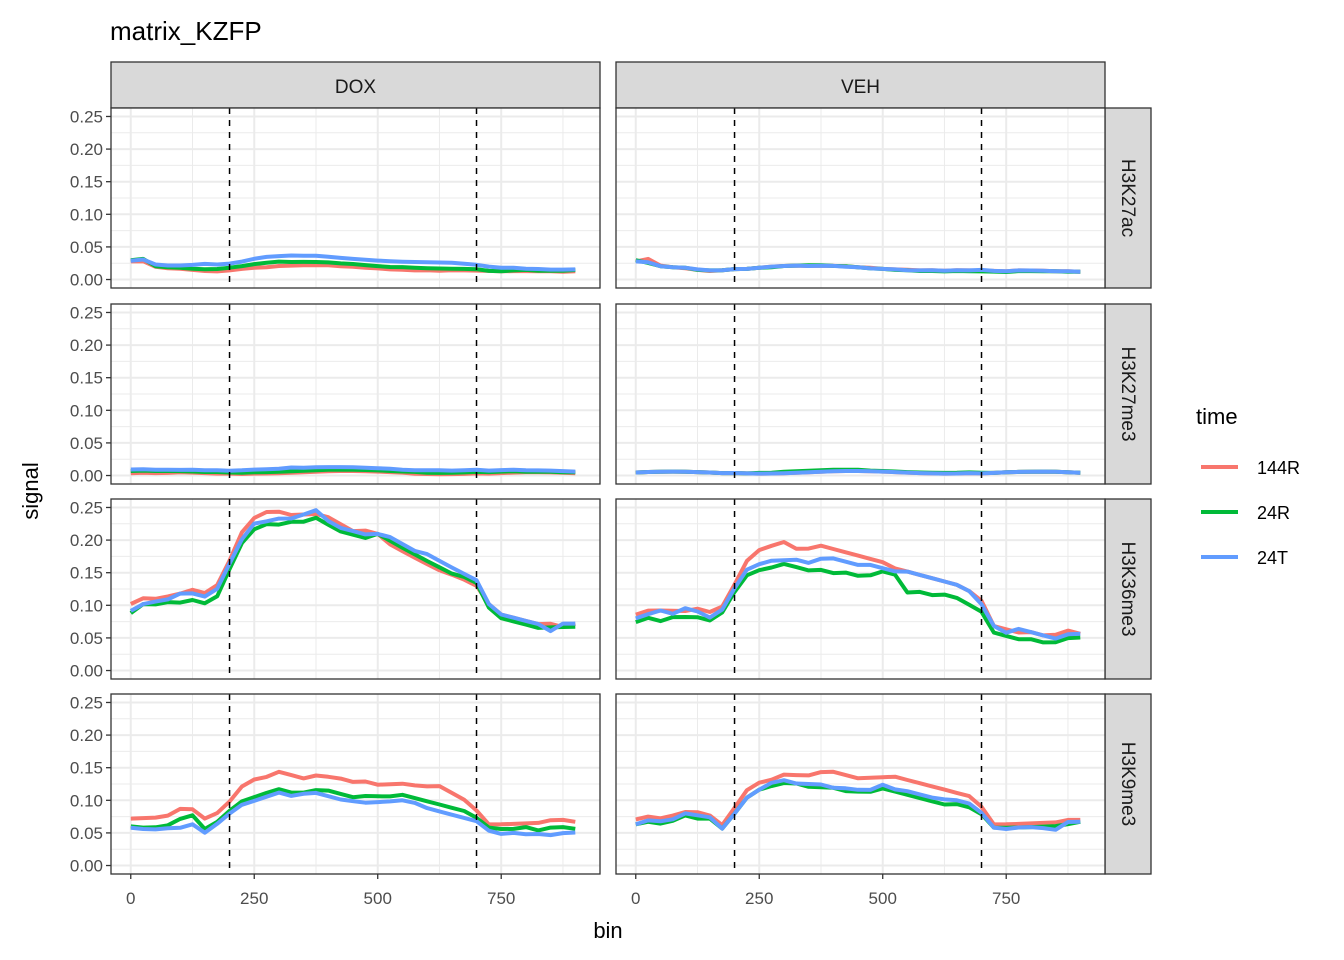  What do you see at coordinates (1272, 558) in the screenshot?
I see `legend-label-24t: 24T` at bounding box center [1272, 558].